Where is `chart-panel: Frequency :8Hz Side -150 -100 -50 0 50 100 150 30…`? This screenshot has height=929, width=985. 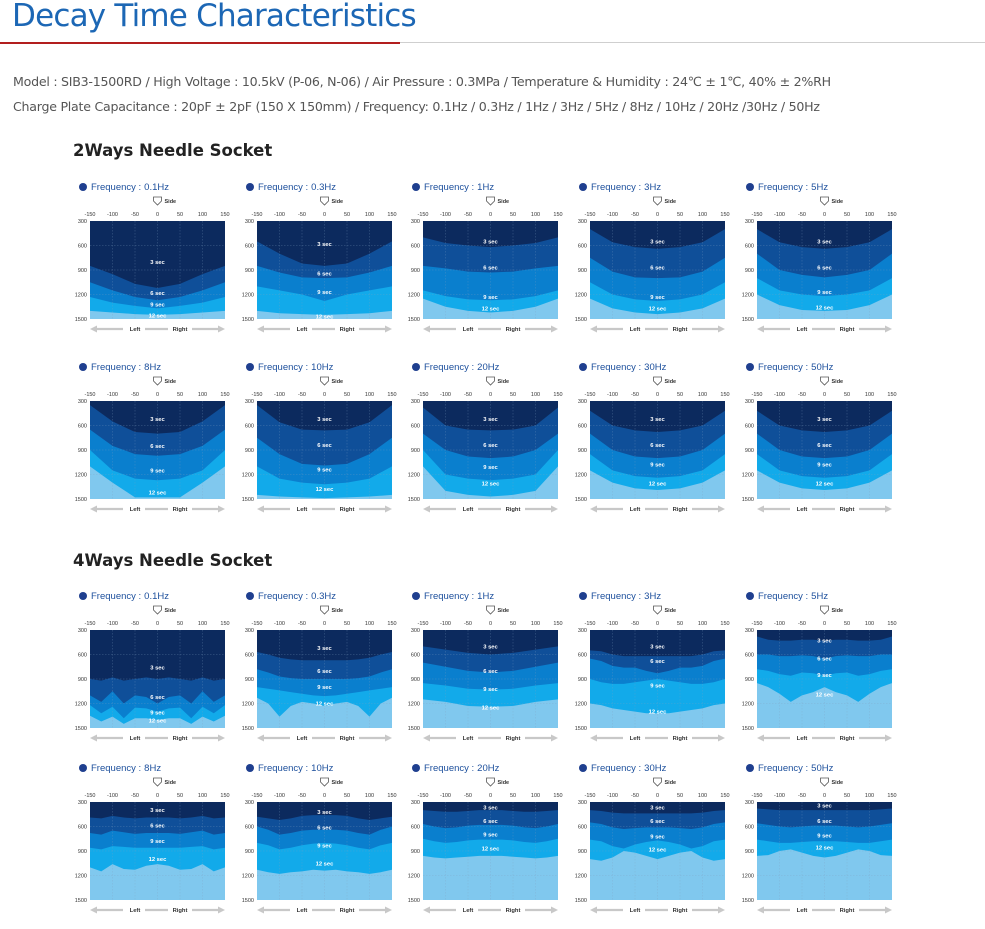
chart-panel: Frequency :8Hz Side -150 -100 -50 0 50 100 150 30… is located at coordinates (160, 841).